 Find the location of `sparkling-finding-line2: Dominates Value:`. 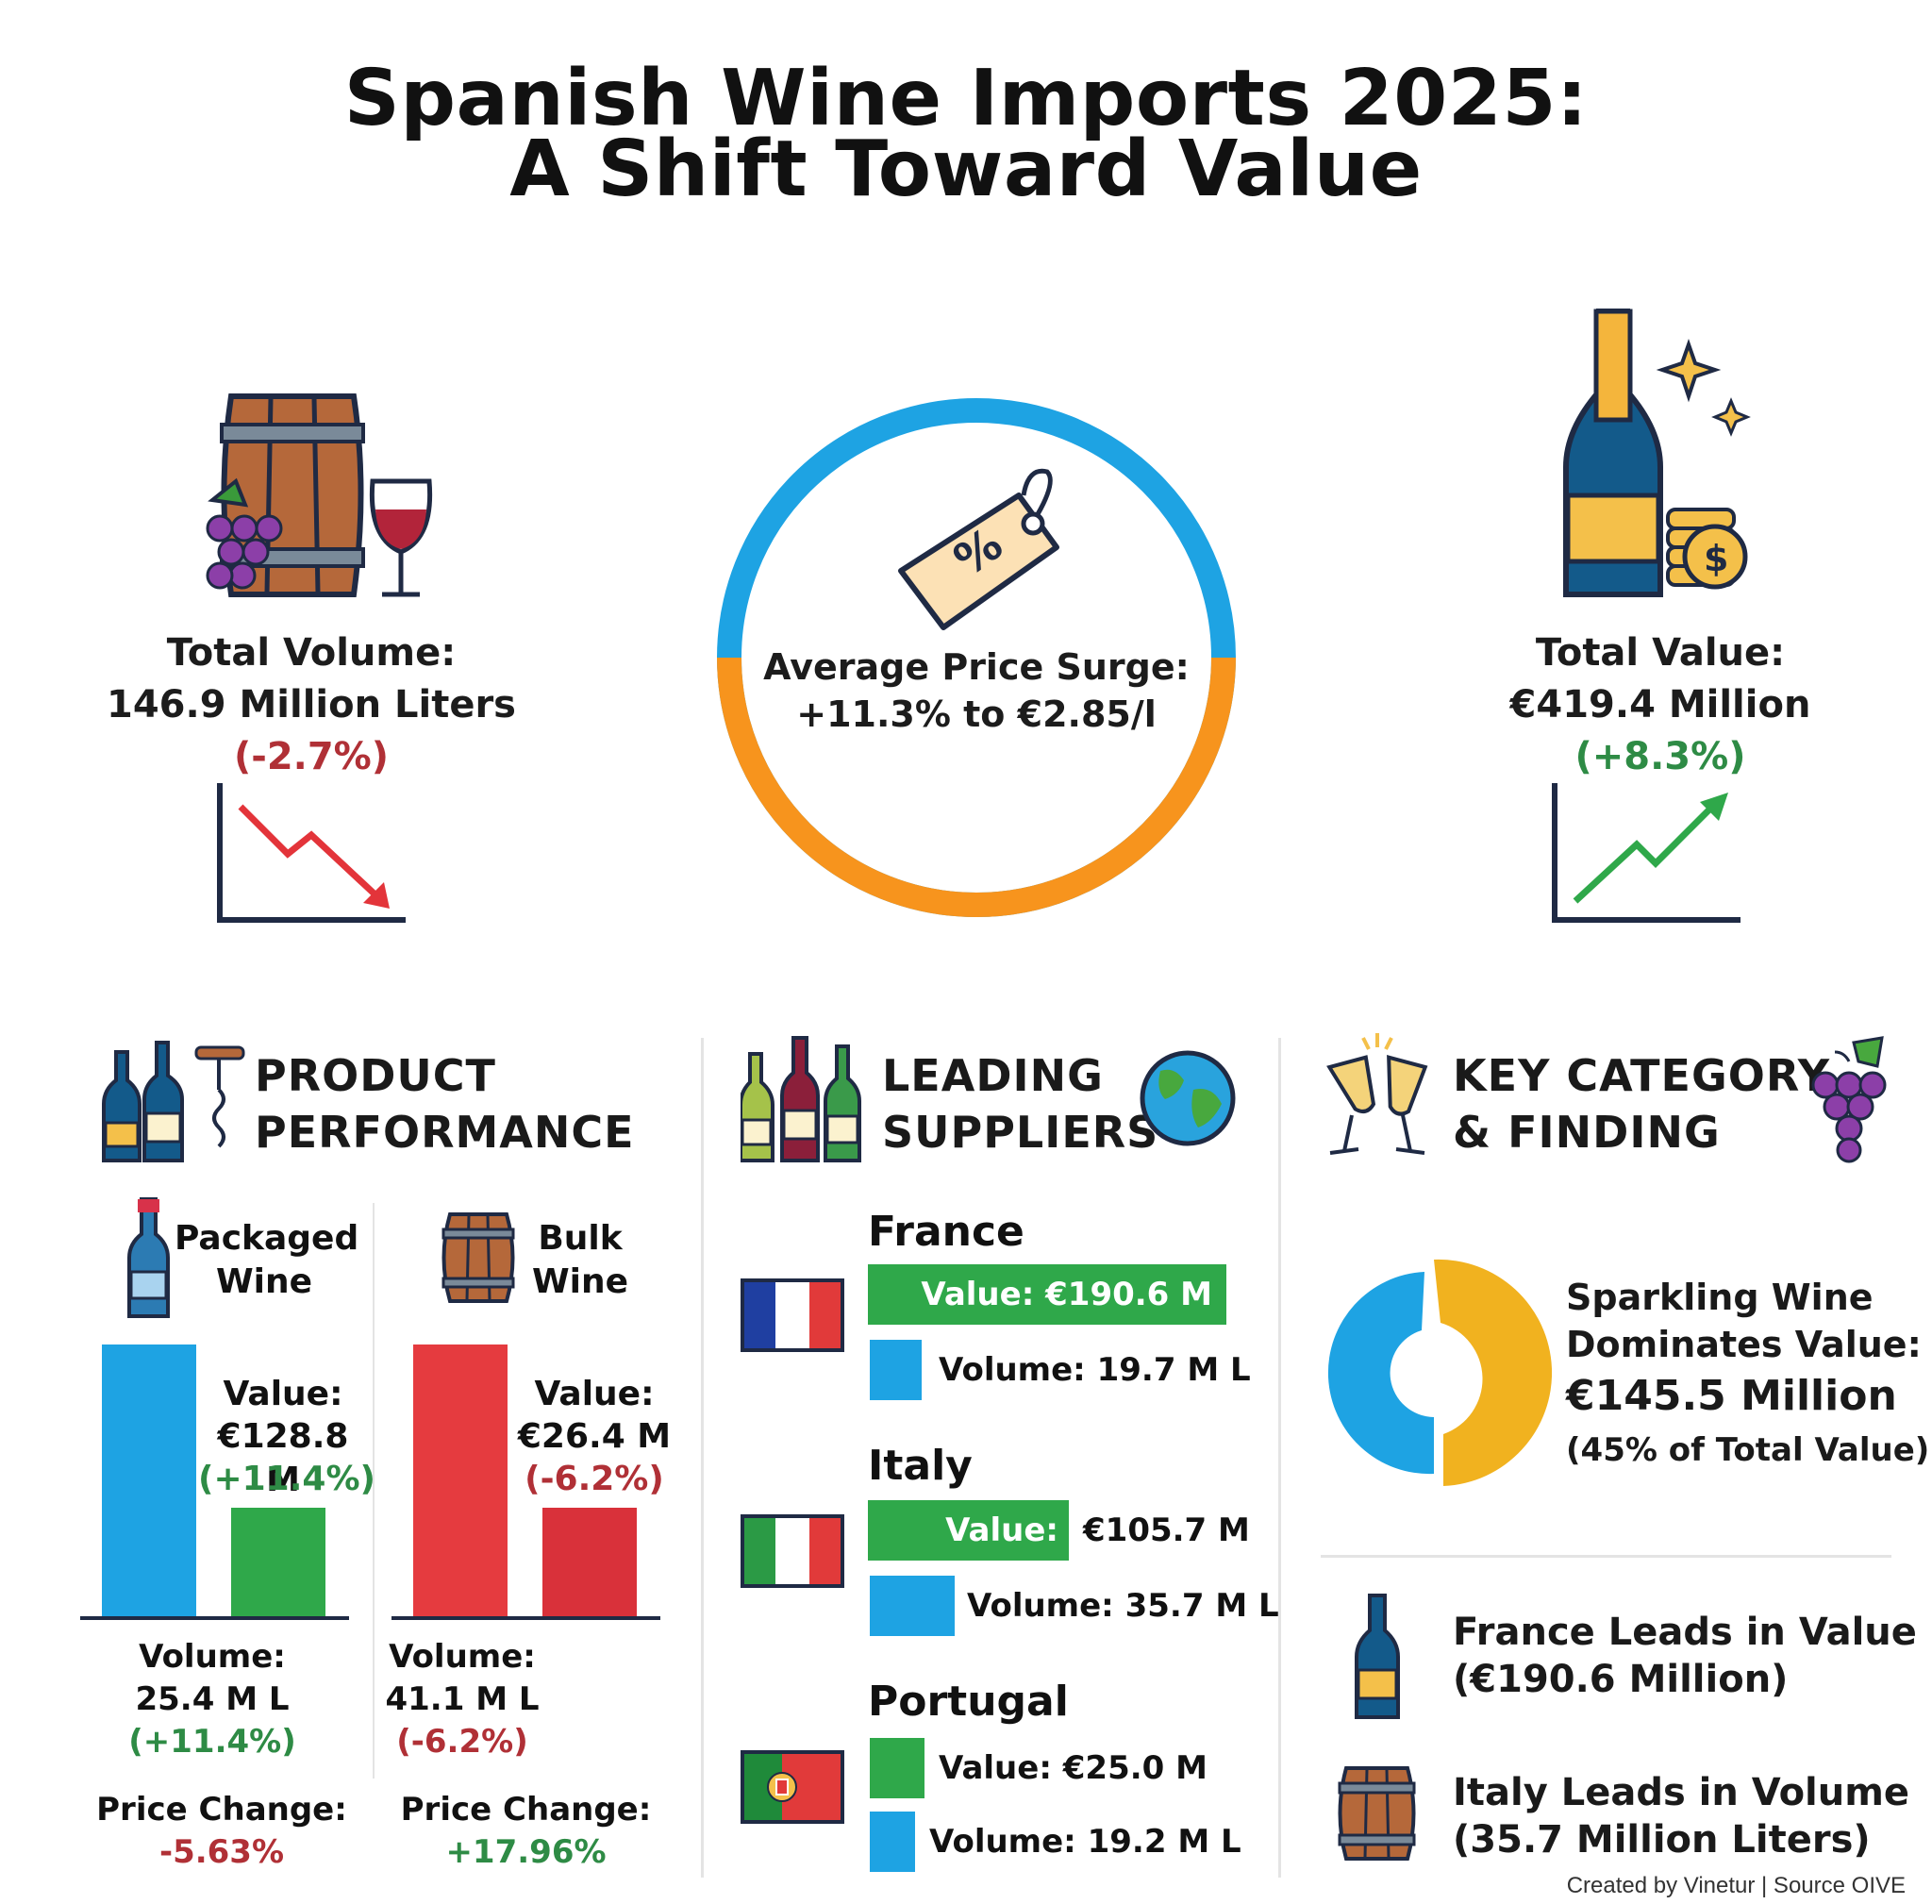

sparkling-finding-line2: Dominates Value: is located at coordinates (1744, 1345).